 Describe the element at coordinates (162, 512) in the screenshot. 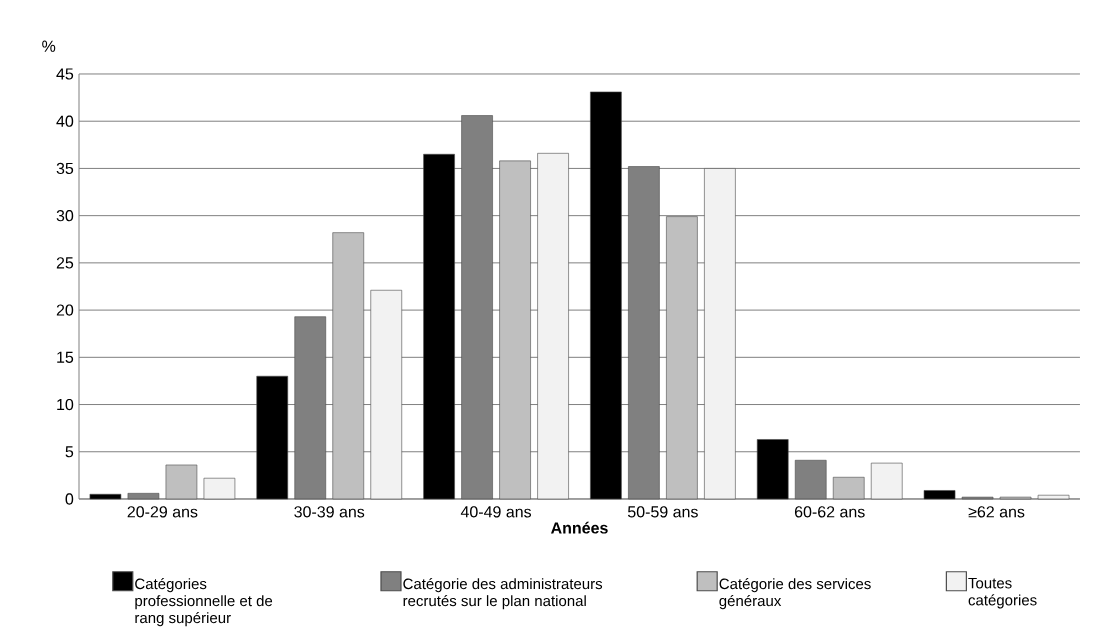

I see `x-tick-label: 20-29 ans` at that location.